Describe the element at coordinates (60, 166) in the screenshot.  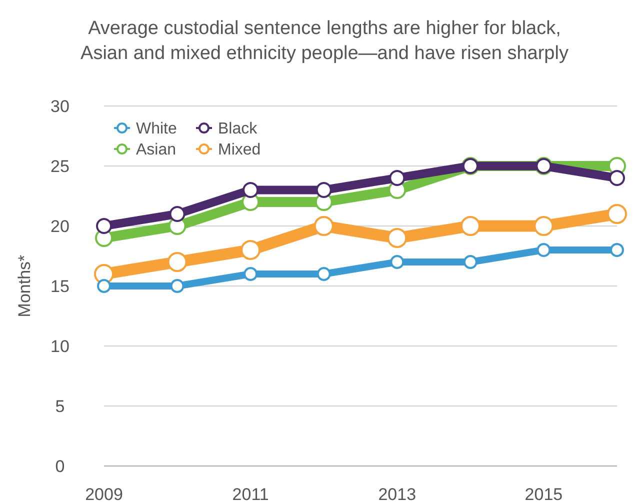
I see `y-tick-label: 25` at that location.